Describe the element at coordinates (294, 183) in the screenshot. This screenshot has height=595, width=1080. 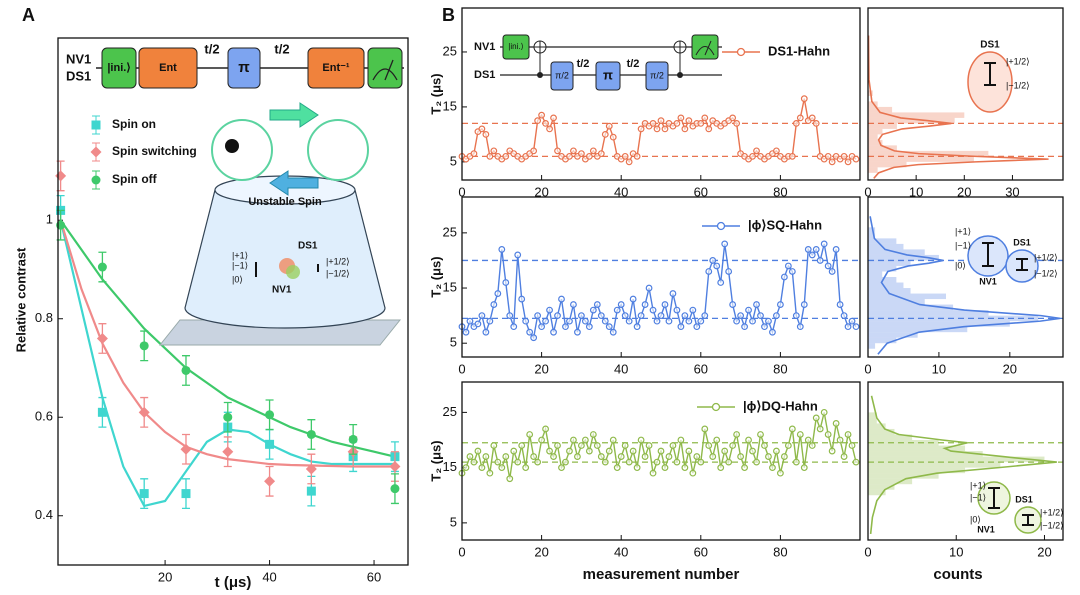
I see `arrow` at that location.